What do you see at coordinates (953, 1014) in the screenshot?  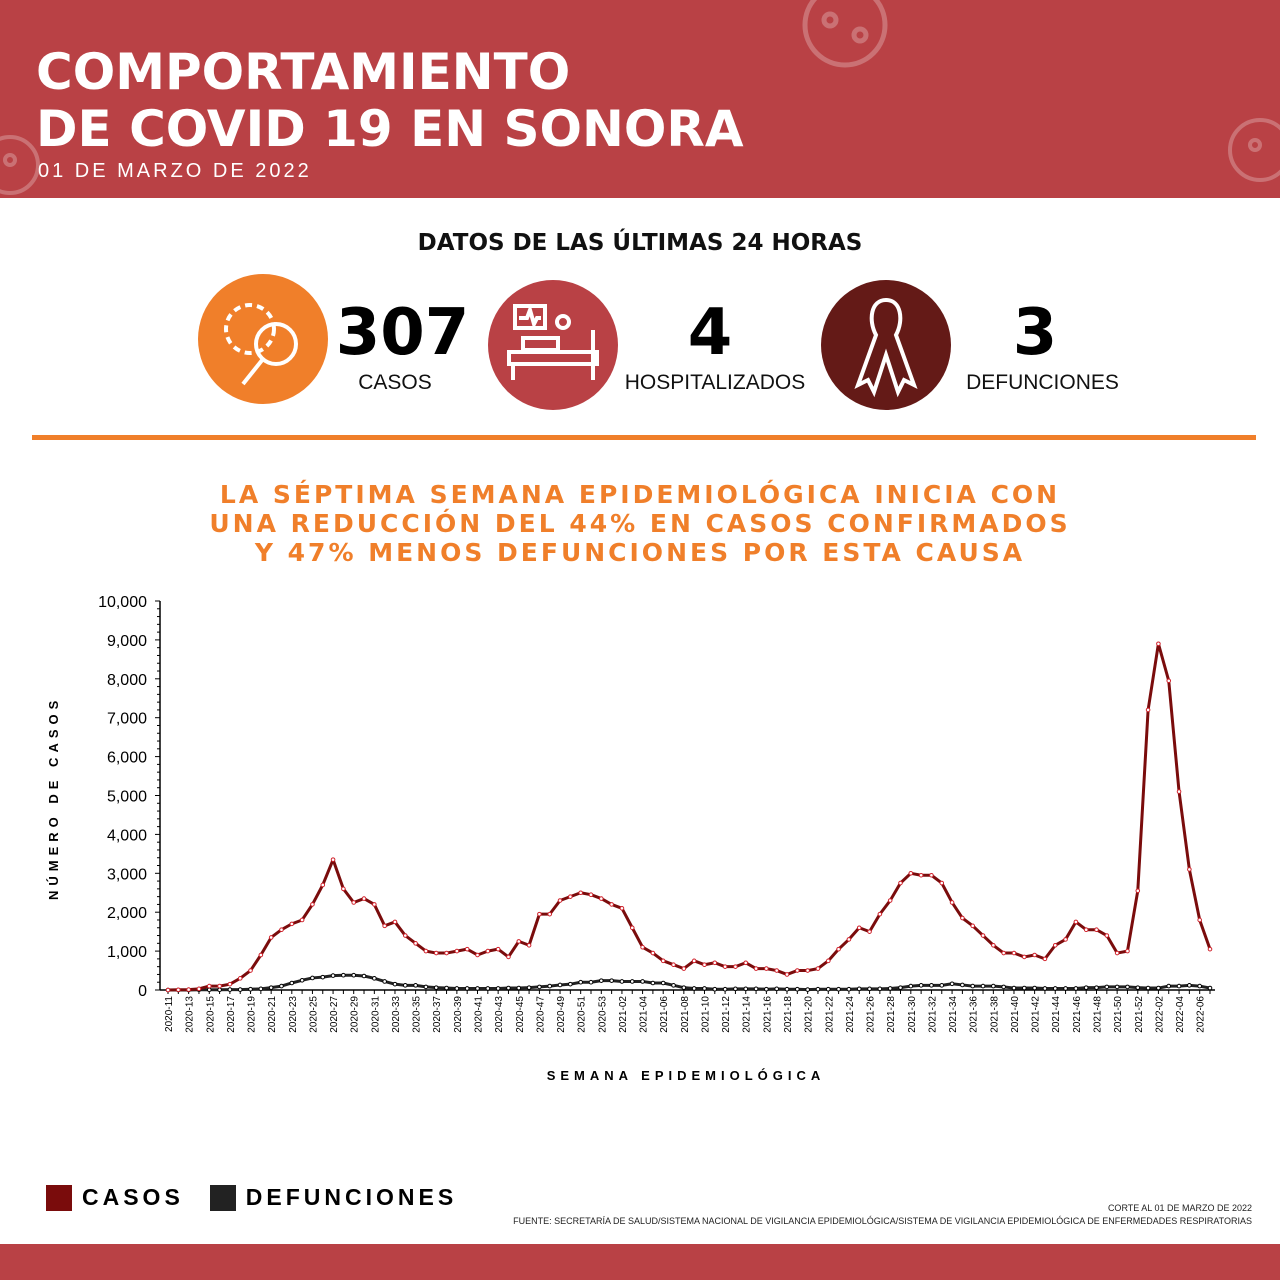 I see `x-tick-label: 2021-34` at bounding box center [953, 1014].